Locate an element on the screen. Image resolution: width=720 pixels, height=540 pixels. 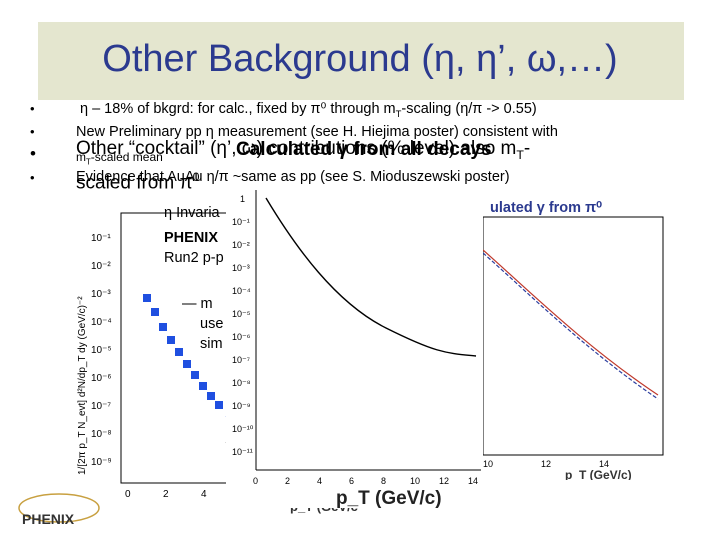
left-ytick: 10⁻¹ is located at coordinates (101, 238).